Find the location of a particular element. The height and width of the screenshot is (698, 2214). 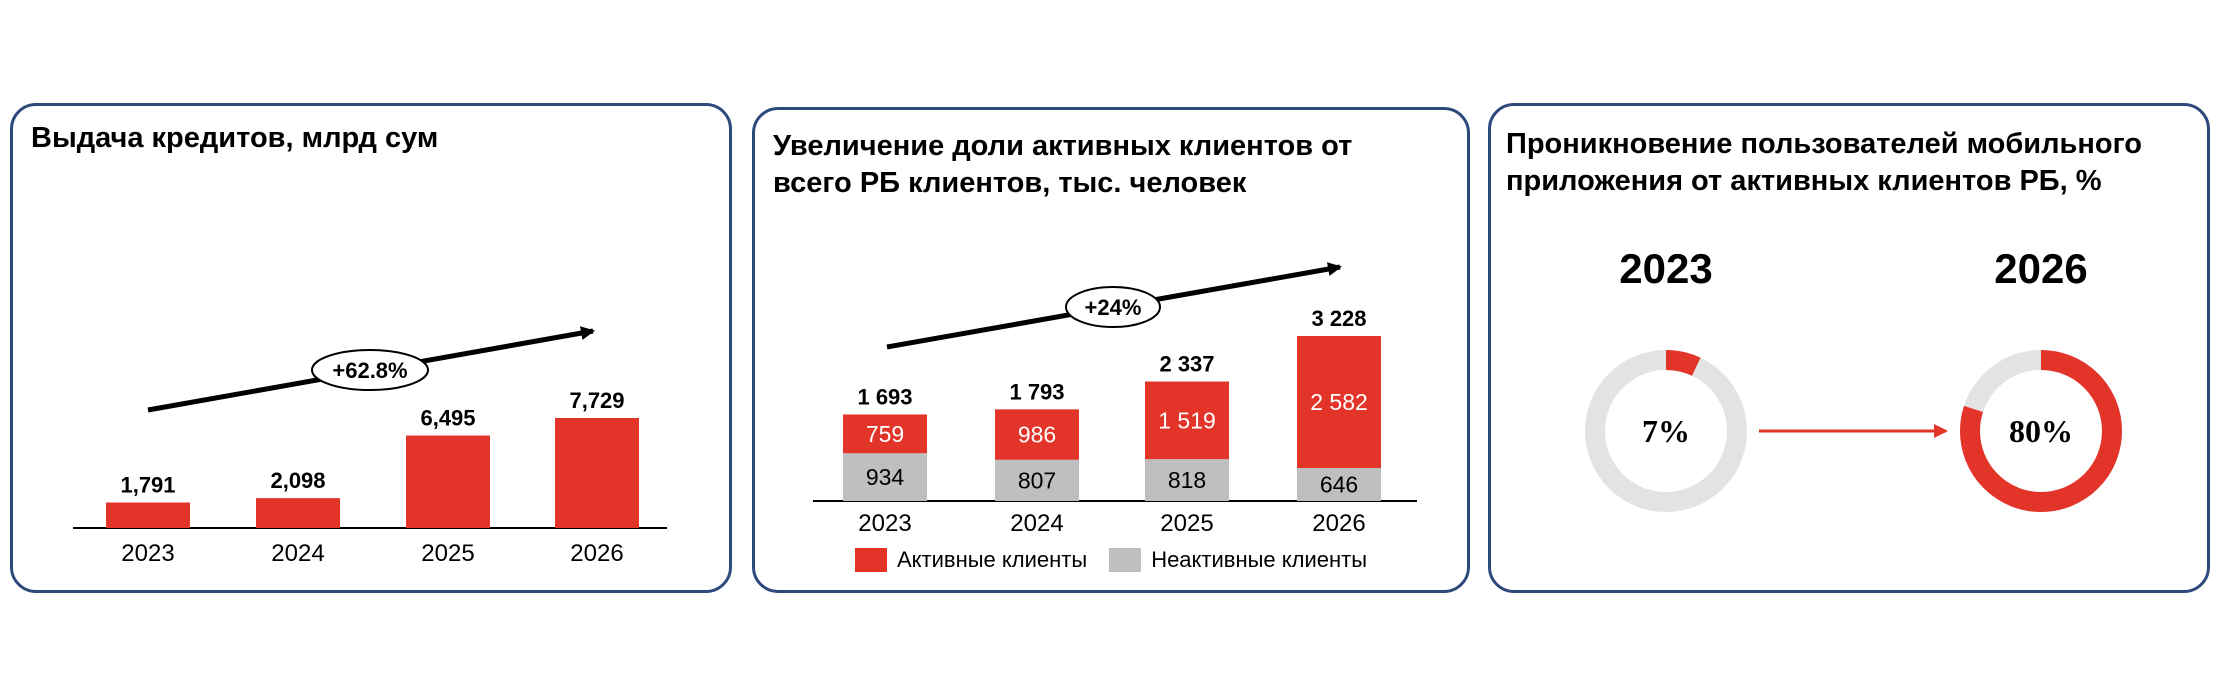

legend-item-active: Активные клиенты is located at coordinates (971, 560).